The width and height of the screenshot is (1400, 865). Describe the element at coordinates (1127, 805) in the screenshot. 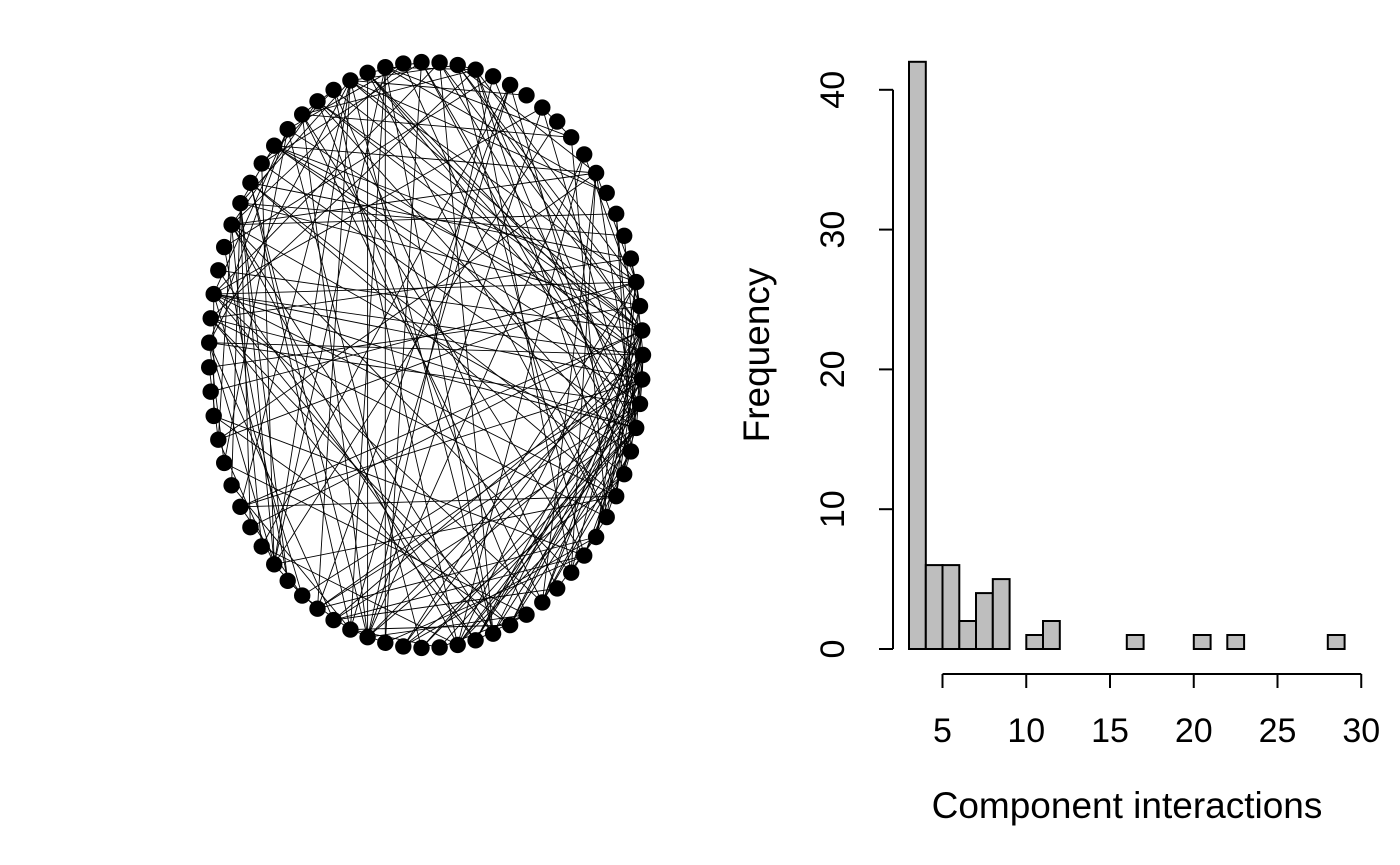

I see `x-axis-title: Component interactions` at that location.